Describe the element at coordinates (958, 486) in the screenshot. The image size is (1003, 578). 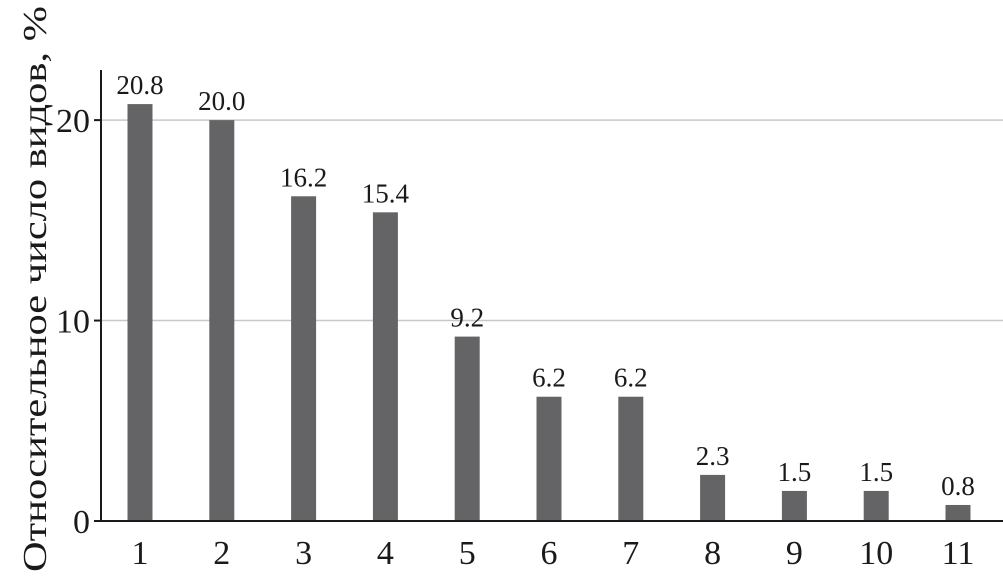
I see `data-label: 0.8` at that location.